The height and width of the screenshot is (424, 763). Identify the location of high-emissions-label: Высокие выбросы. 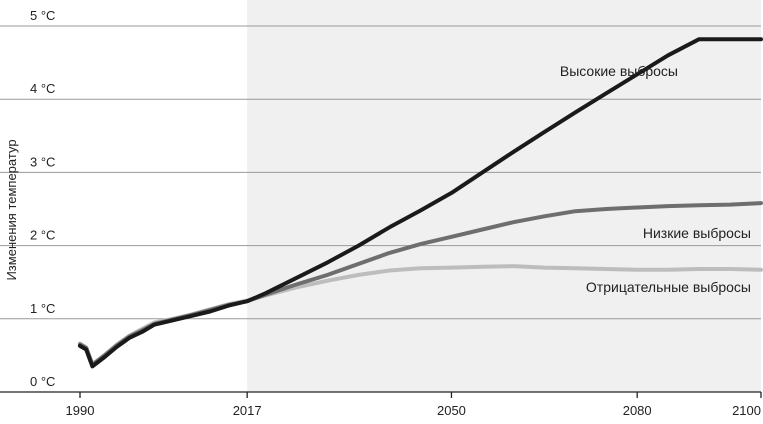
(619, 71).